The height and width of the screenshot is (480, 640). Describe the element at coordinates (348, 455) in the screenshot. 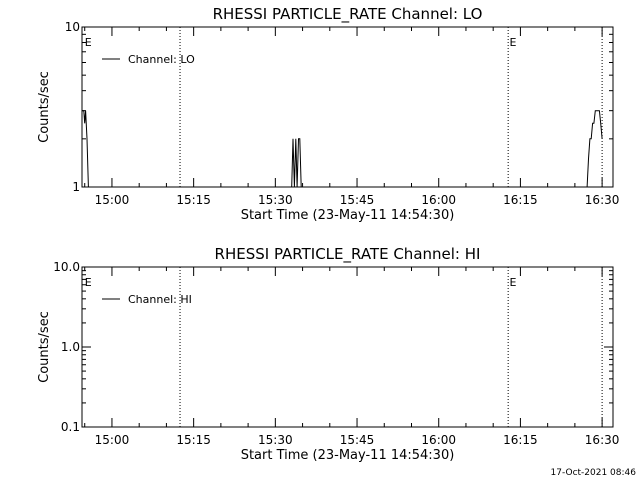

I see `panel2-x-axis-label: Start Time (23-May-11 14:54:30)` at that location.